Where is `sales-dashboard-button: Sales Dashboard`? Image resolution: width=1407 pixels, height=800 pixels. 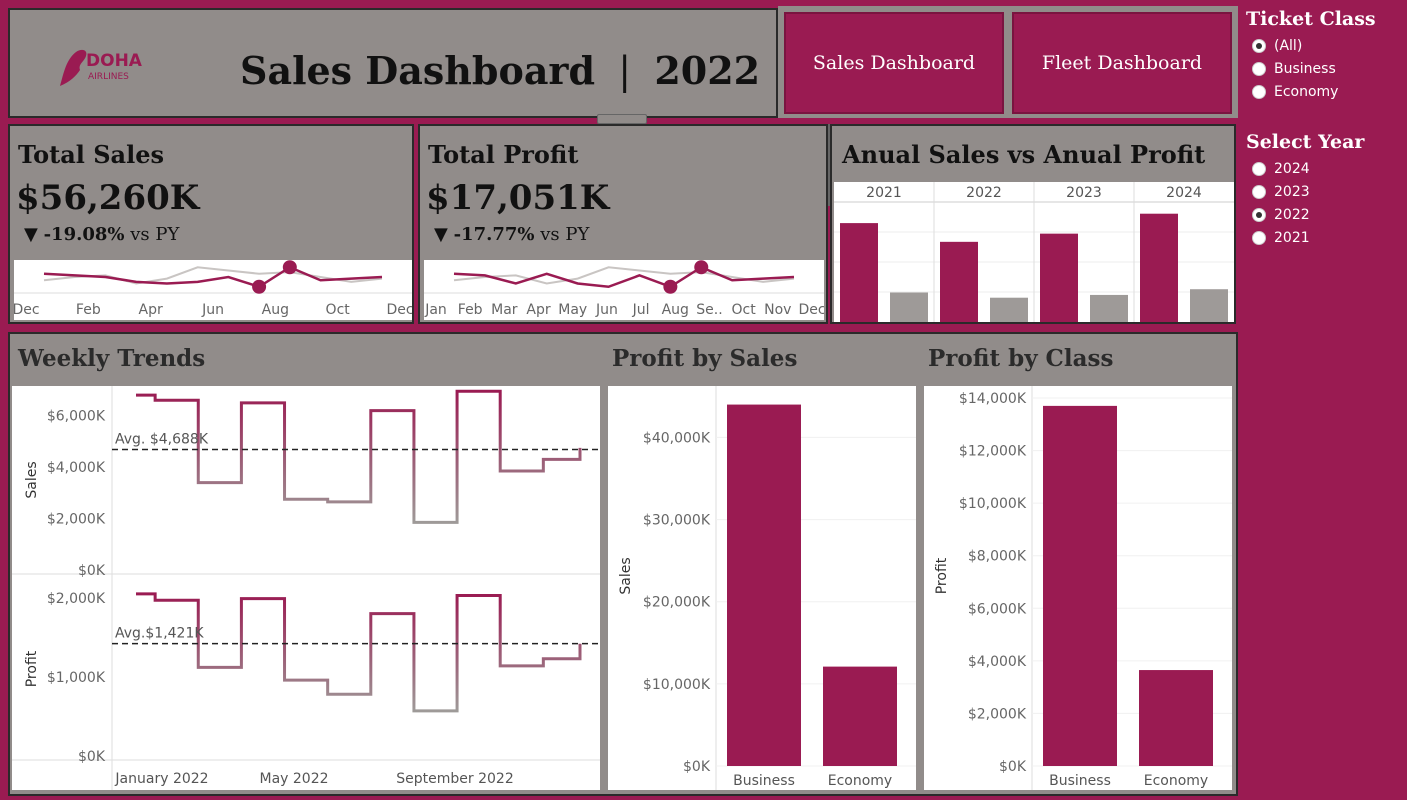 sales-dashboard-button: Sales Dashboard is located at coordinates (894, 63).